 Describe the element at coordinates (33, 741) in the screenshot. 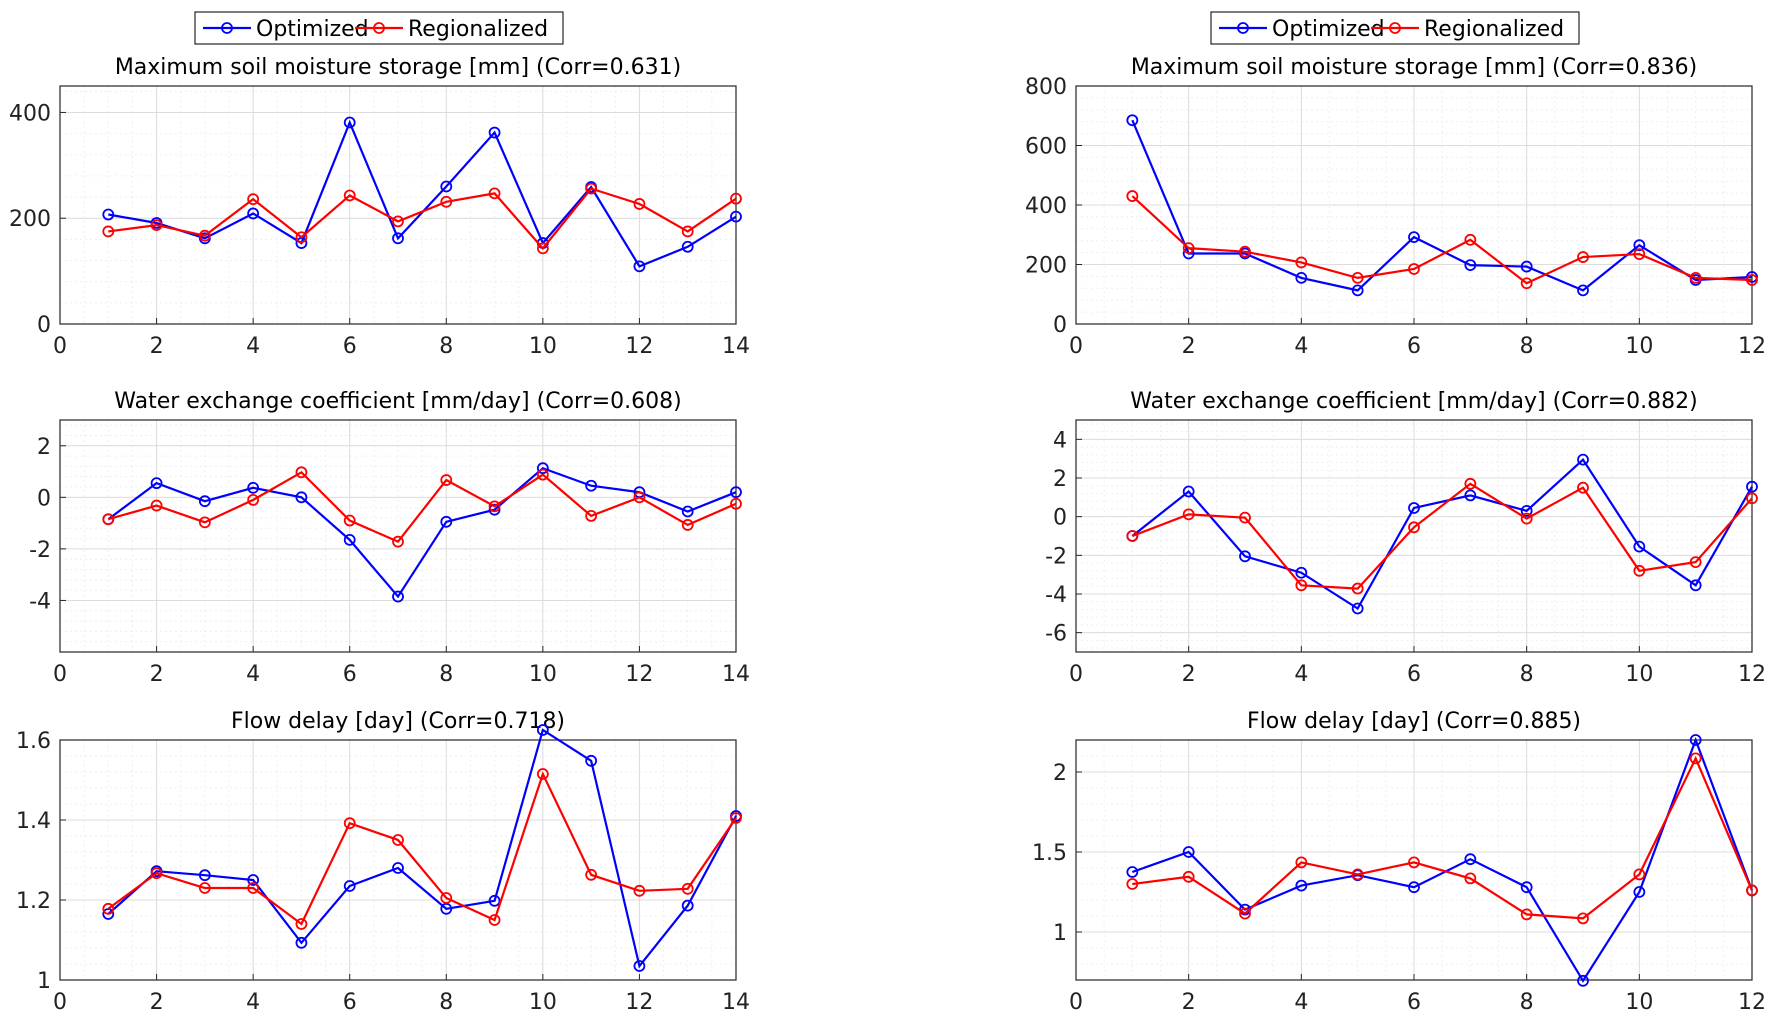

I see `y-tick-label: 1.6` at that location.